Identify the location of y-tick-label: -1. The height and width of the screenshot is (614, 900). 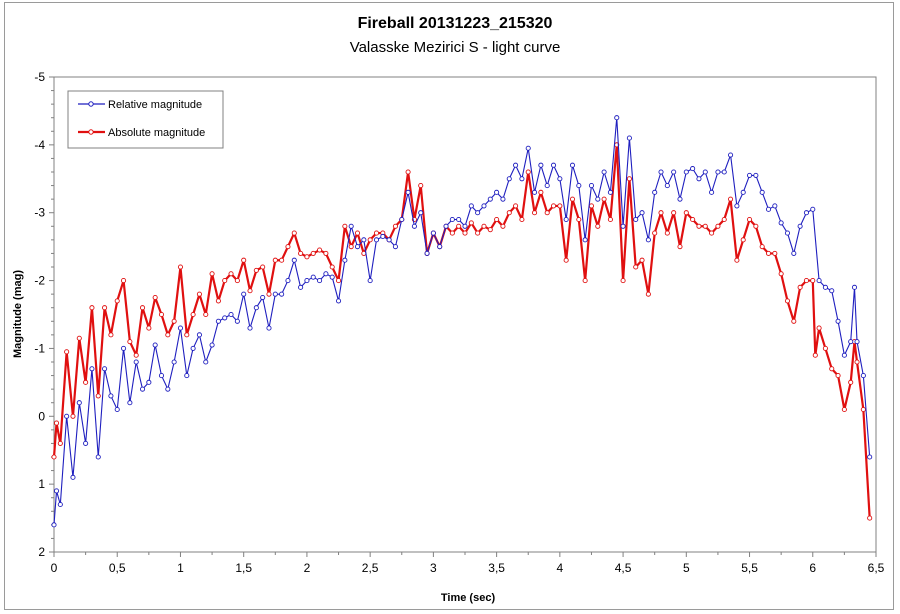
(39, 348).